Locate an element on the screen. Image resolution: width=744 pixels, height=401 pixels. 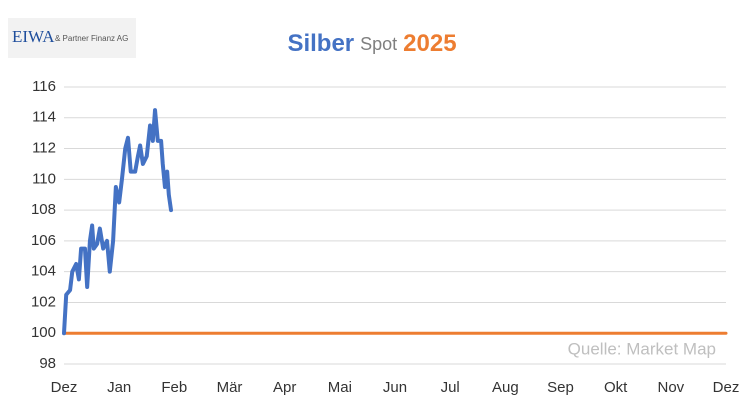
logo-name: EIWA is located at coordinates (33, 36).